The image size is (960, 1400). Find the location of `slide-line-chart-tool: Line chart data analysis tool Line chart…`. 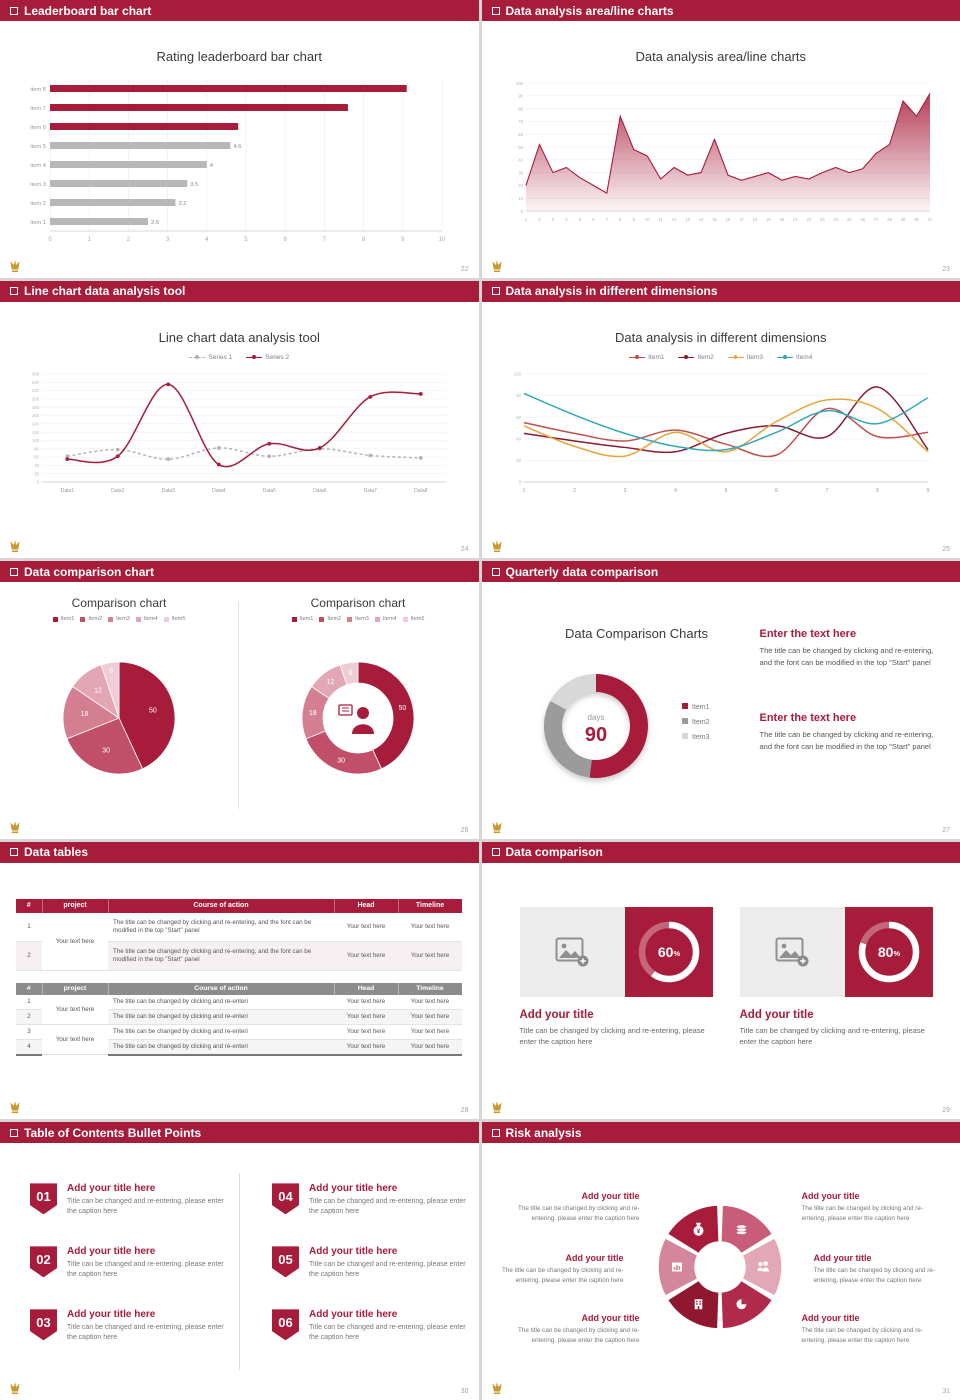

slide-line-chart-tool: Line chart data analysis tool Line chart… is located at coordinates (239, 419).